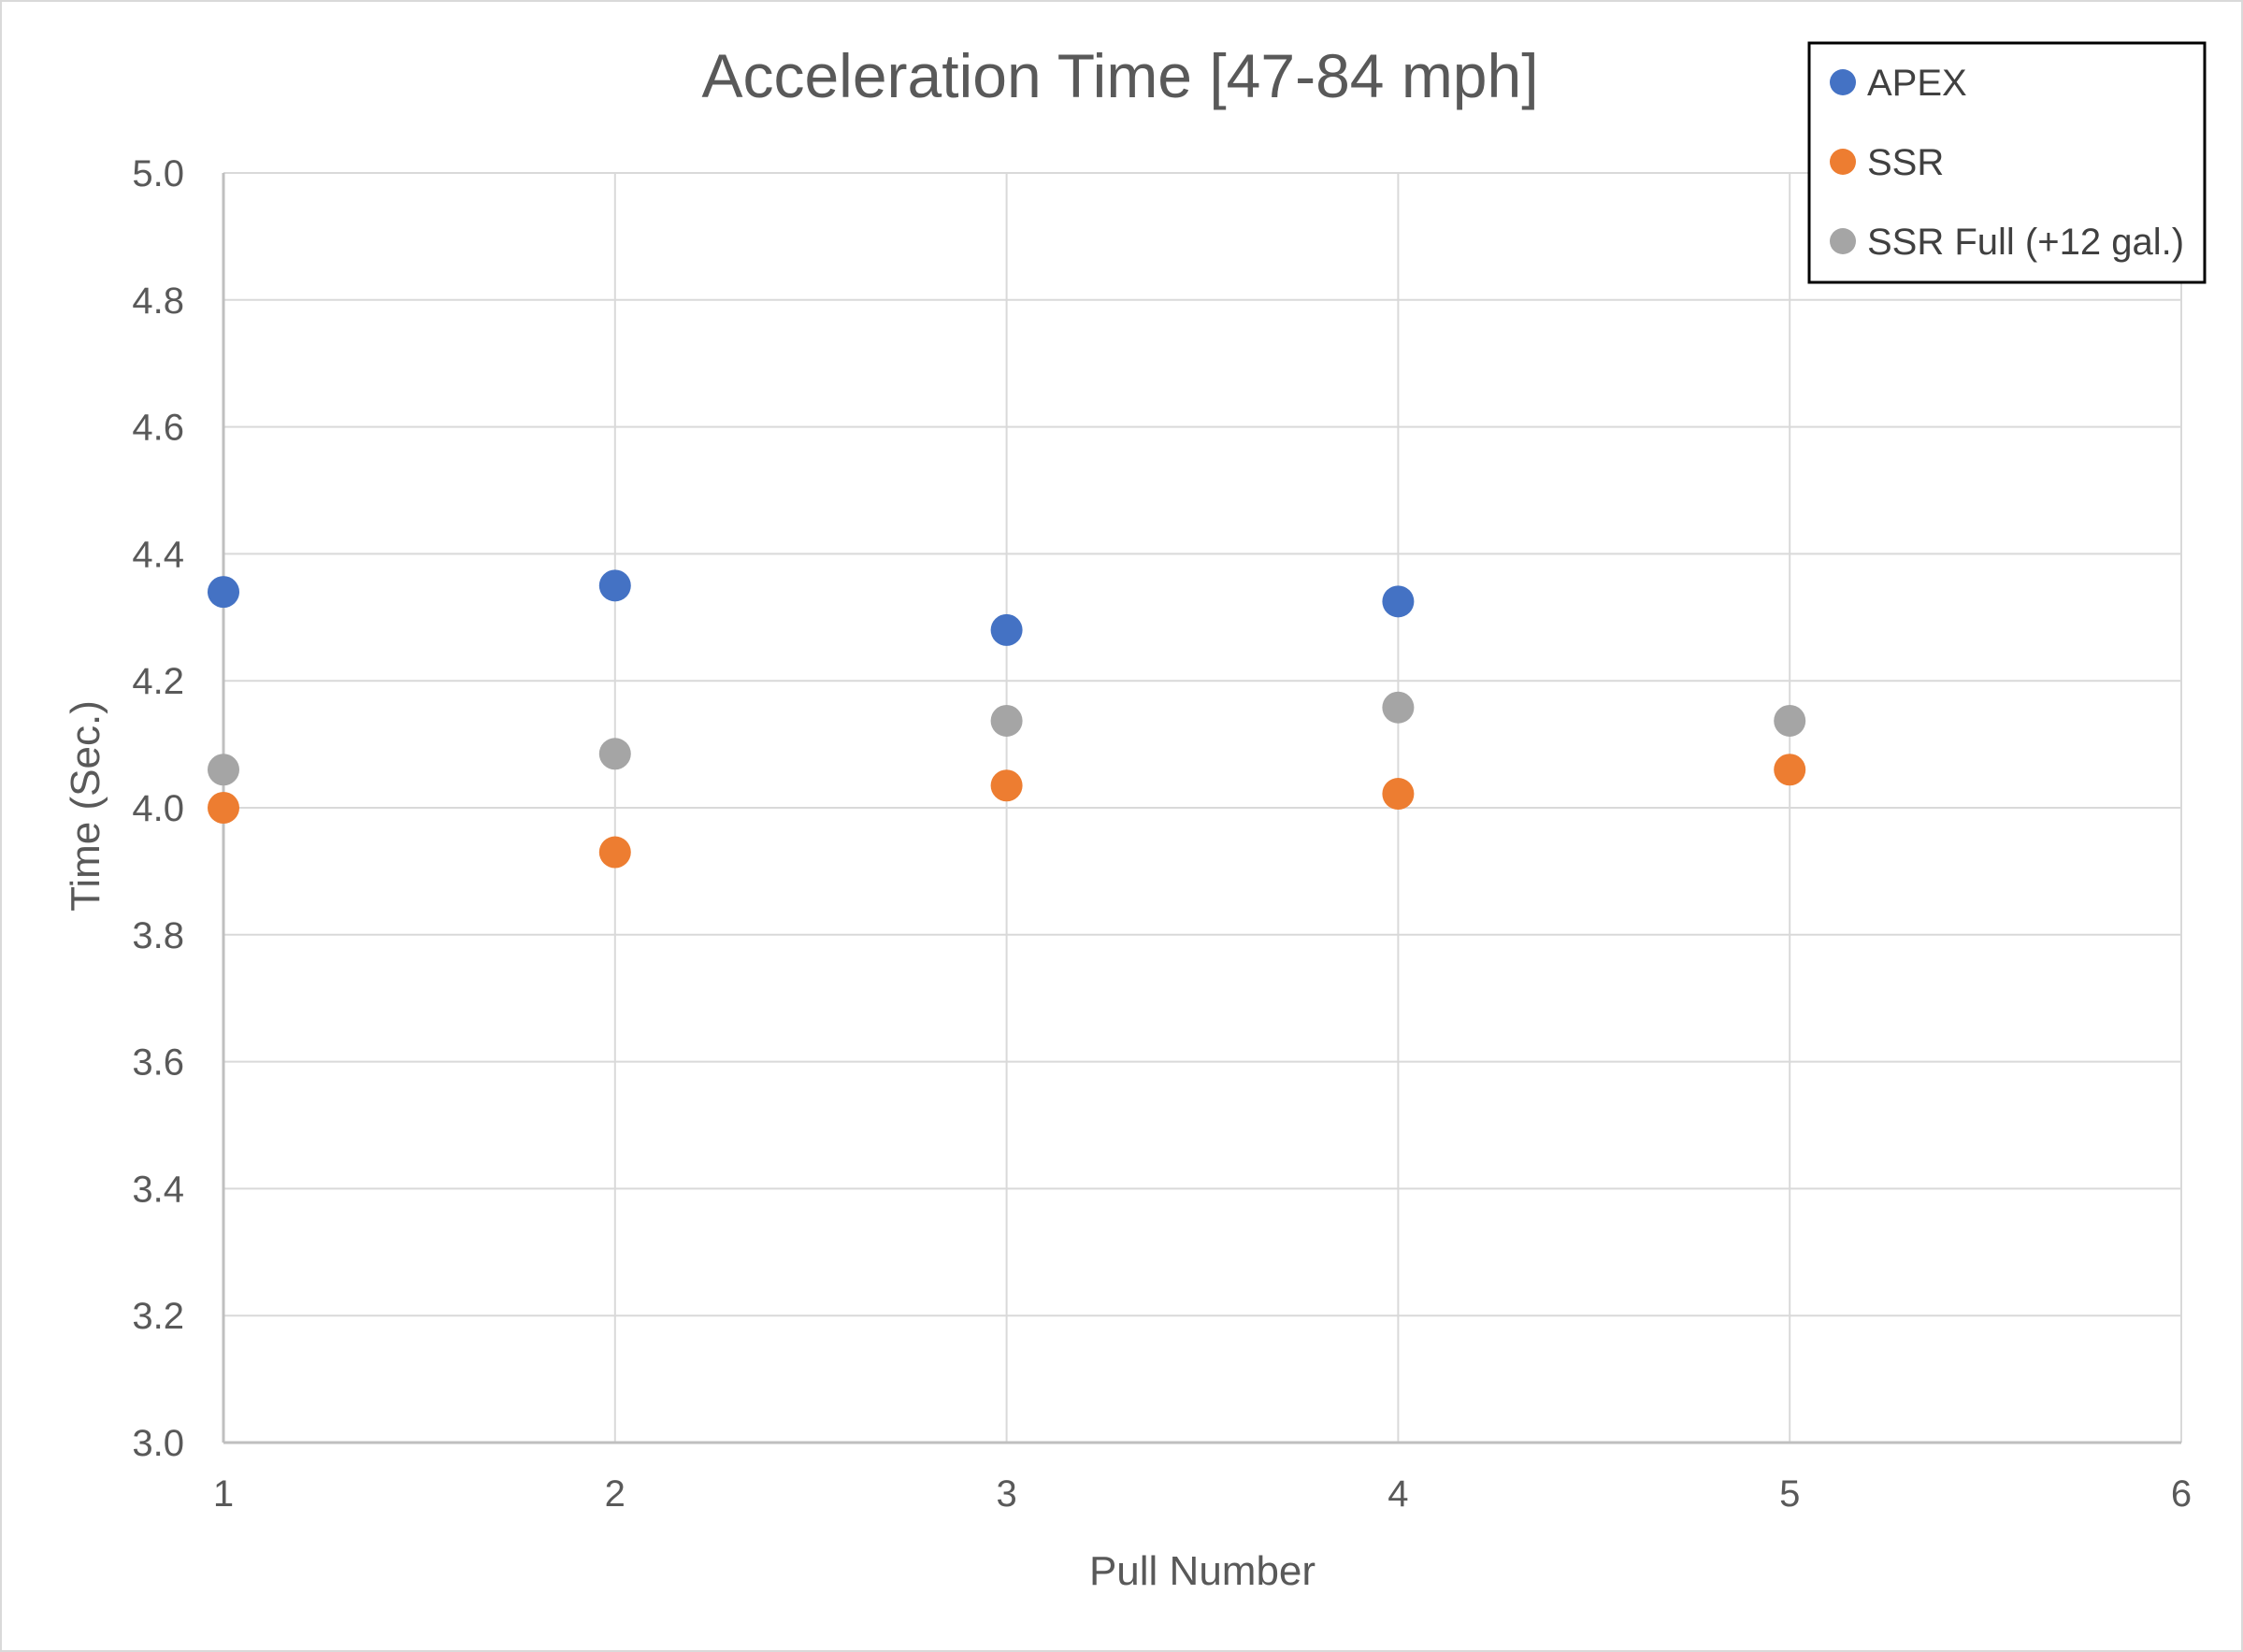  What do you see at coordinates (158, 681) in the screenshot?
I see `y-tick-label: 4.2` at bounding box center [158, 681].